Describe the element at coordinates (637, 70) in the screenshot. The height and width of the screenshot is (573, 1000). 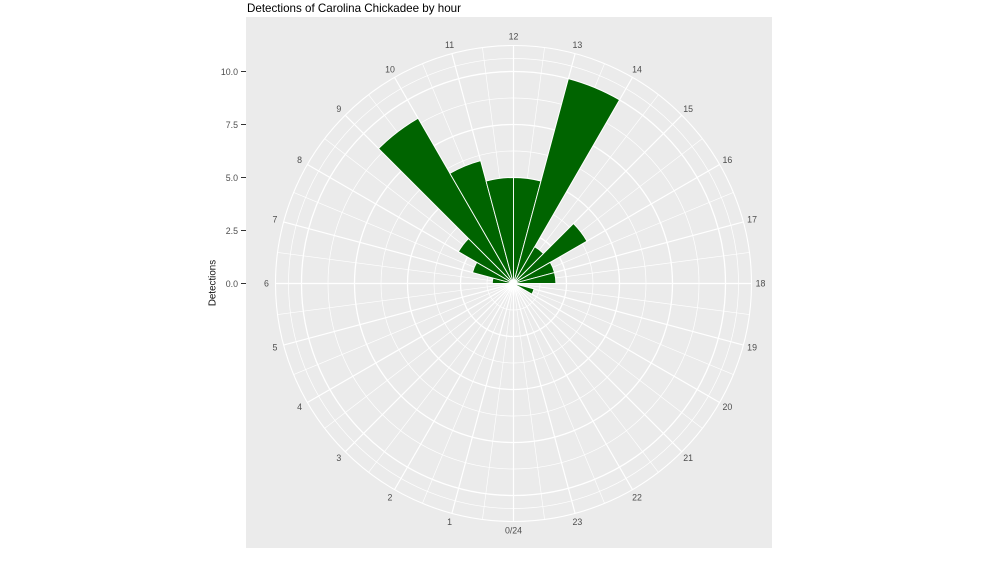
I see `hour-label-14: 14` at that location.